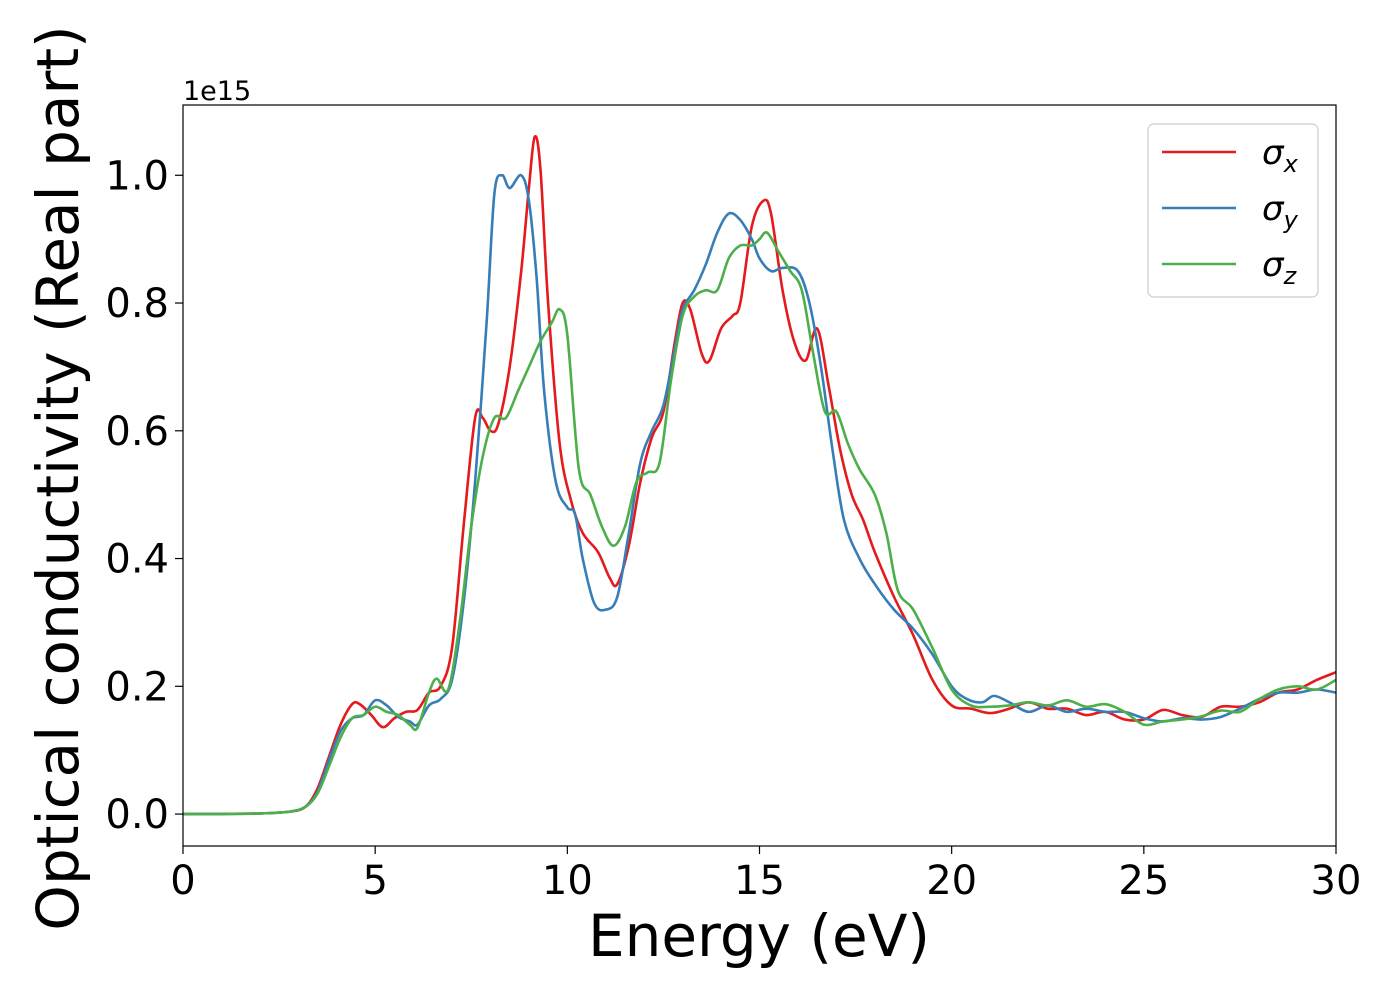 Image resolution: width=1400 pixels, height=1000 pixels. What do you see at coordinates (137, 687) in the screenshot?
I see `y-tick-label: 0.2` at bounding box center [137, 687].